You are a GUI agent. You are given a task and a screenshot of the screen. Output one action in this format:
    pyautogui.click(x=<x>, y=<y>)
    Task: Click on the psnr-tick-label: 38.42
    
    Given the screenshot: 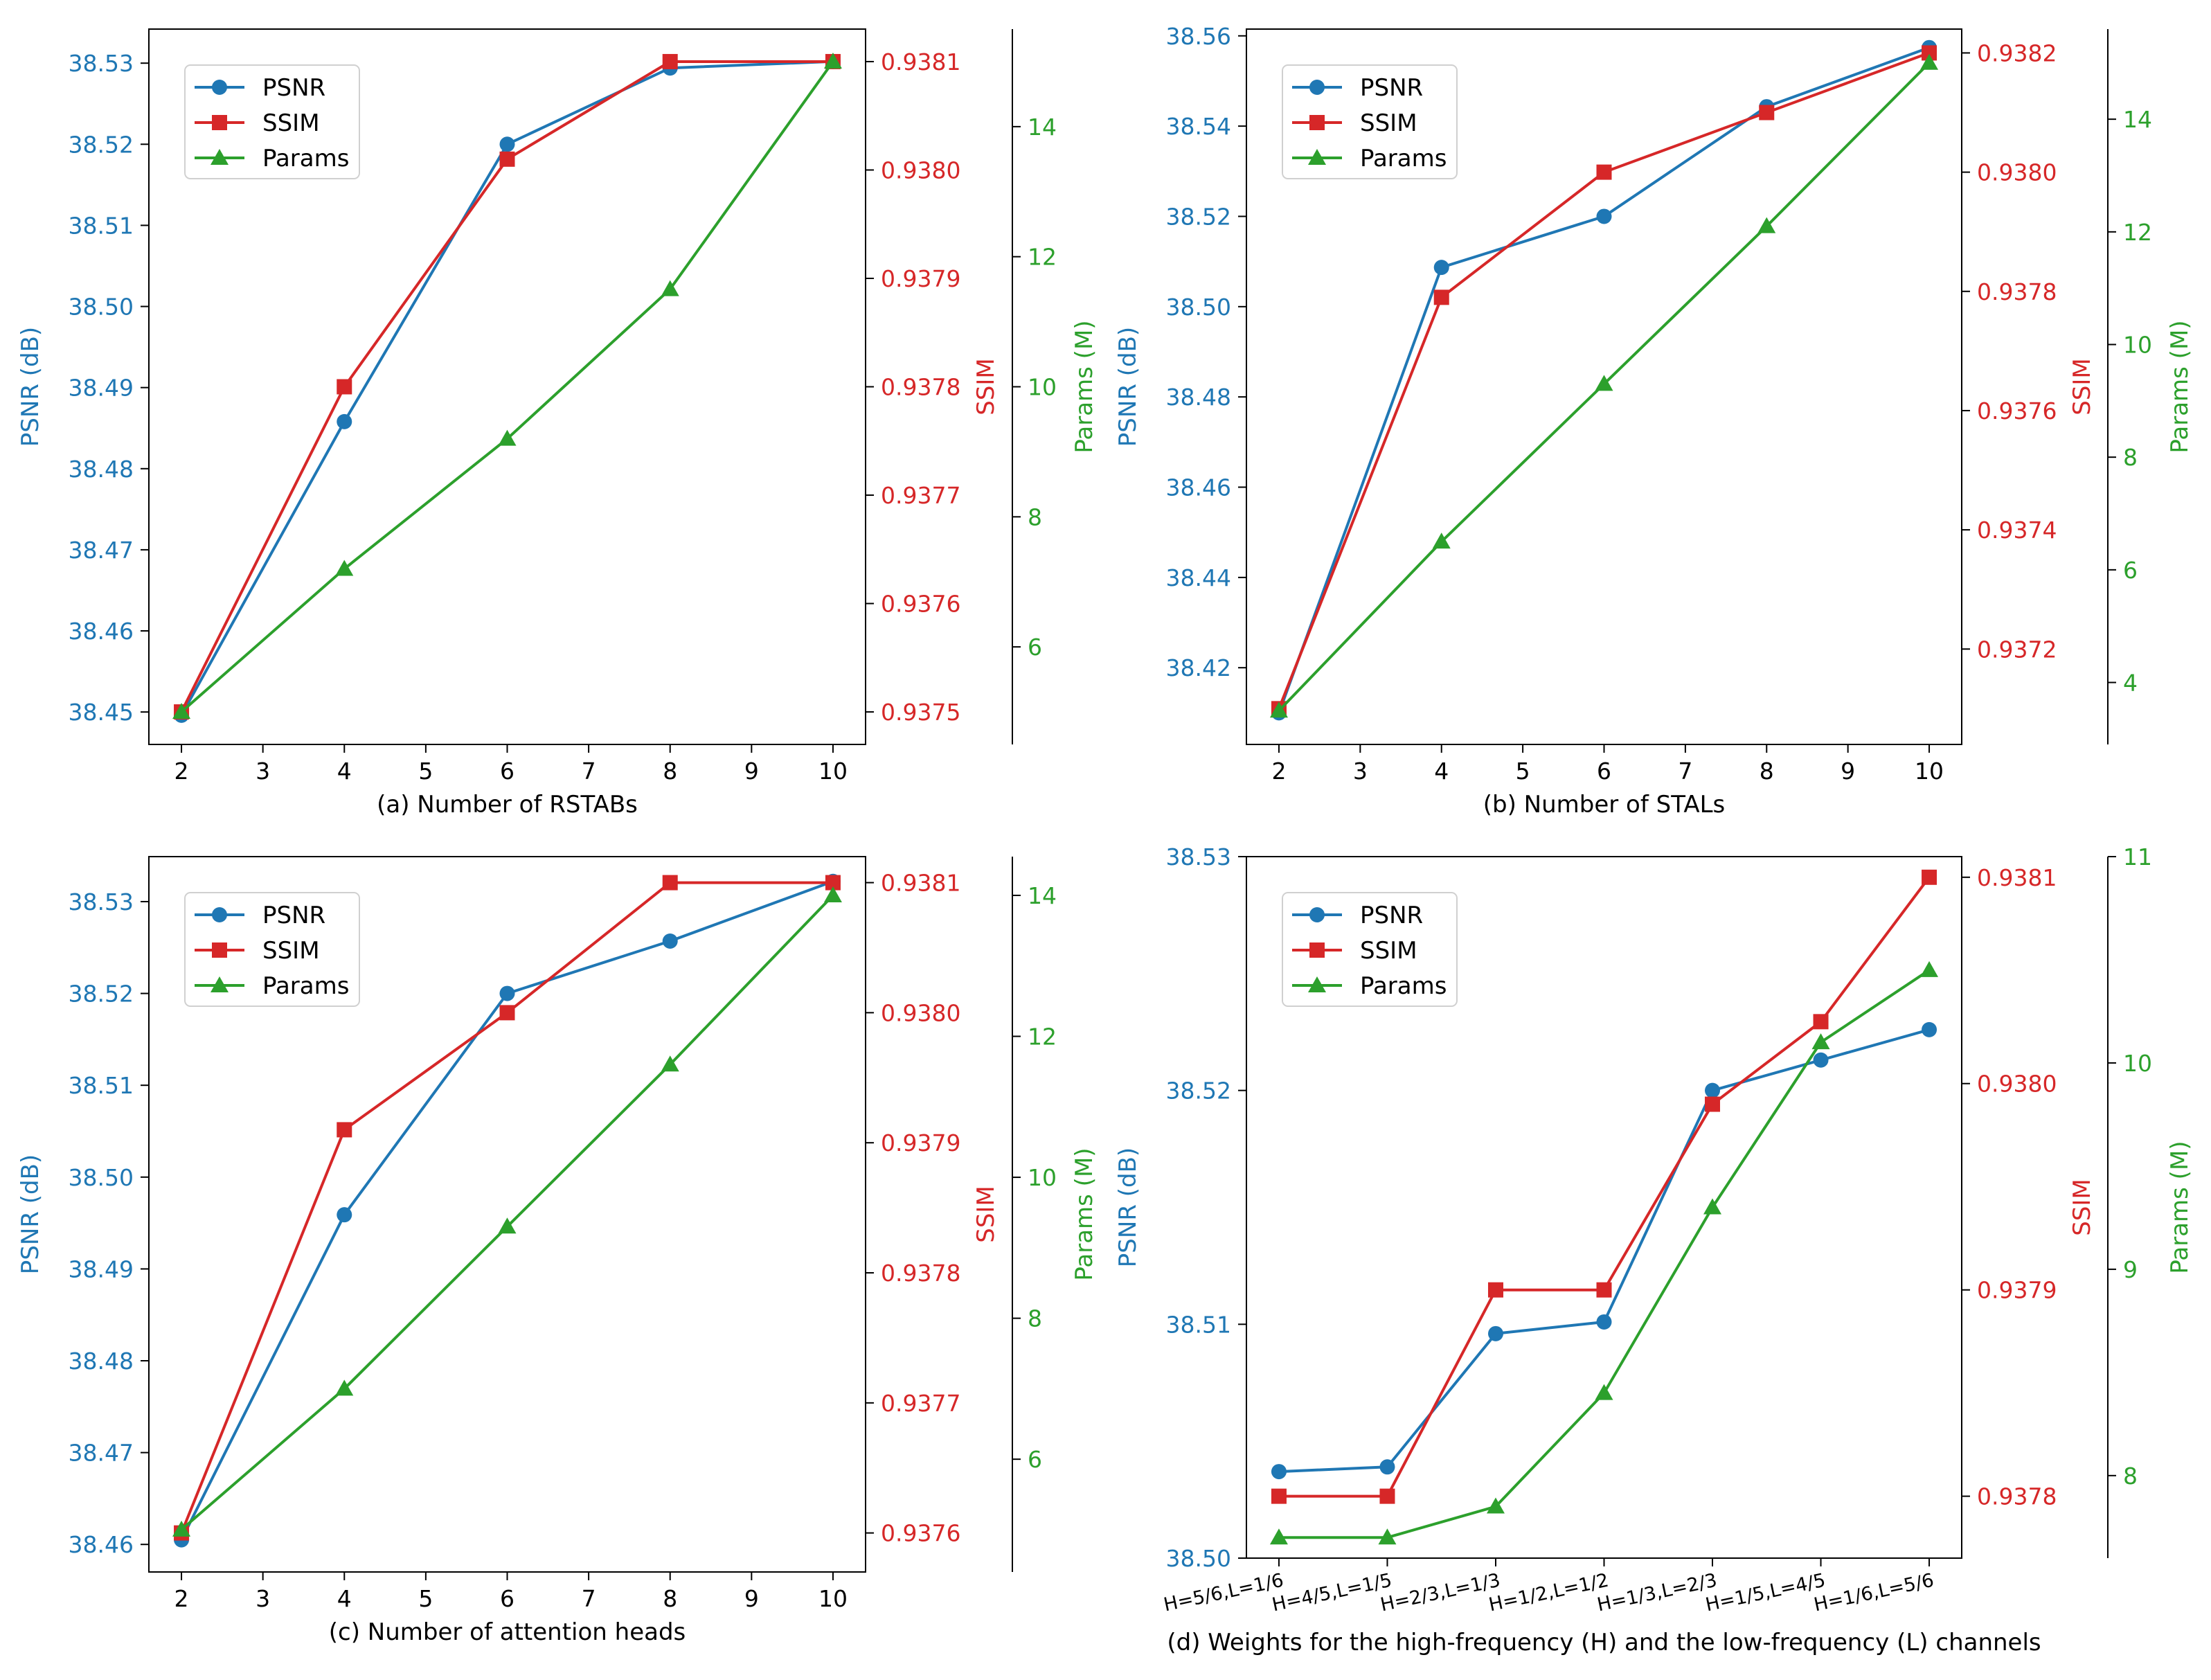 What is the action you would take?
    pyautogui.click(x=1198, y=667)
    